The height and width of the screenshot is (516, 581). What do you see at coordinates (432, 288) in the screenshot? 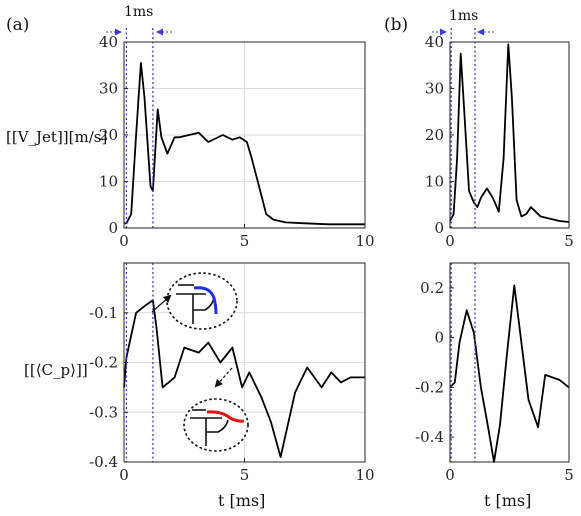
I see `y-tick-label: 0.2` at bounding box center [432, 288].